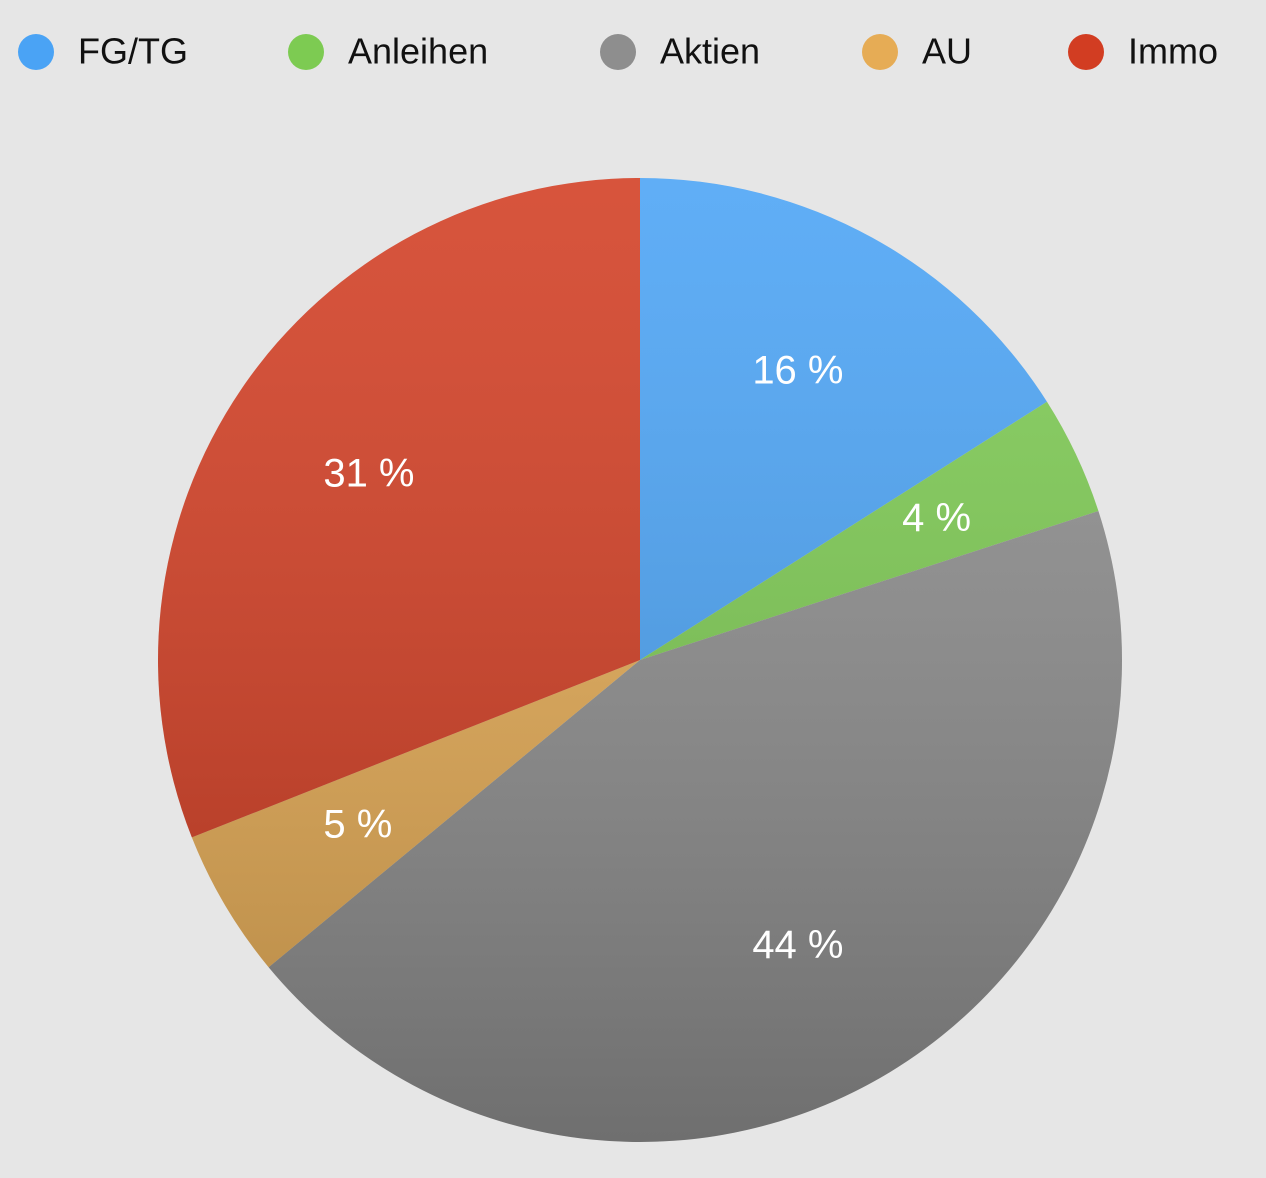 Image resolution: width=1266 pixels, height=1178 pixels. I want to click on data-label: 31 %, so click(368, 473).